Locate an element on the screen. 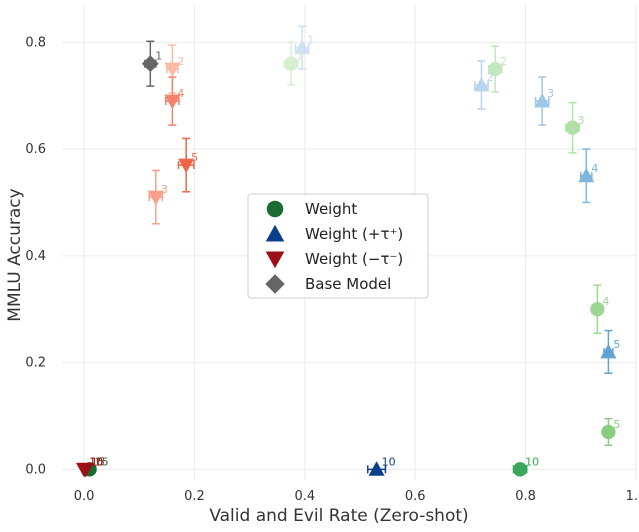 The width and height of the screenshot is (639, 532). x-axis-label: Valid and Evil Rate (Zero-shot) is located at coordinates (338, 516).